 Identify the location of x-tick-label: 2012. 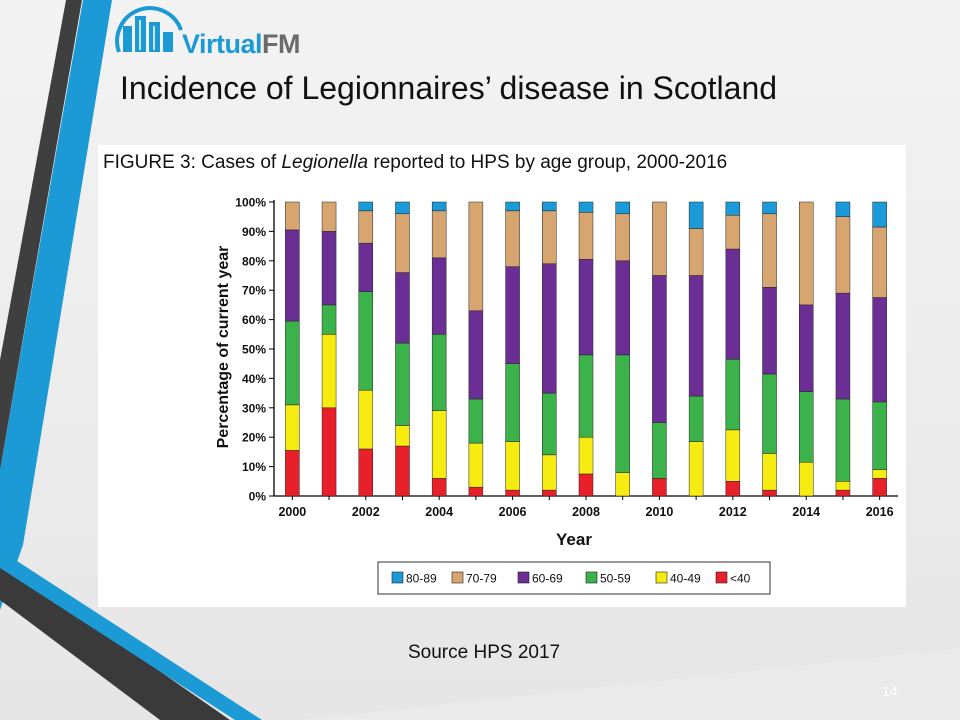
(733, 512).